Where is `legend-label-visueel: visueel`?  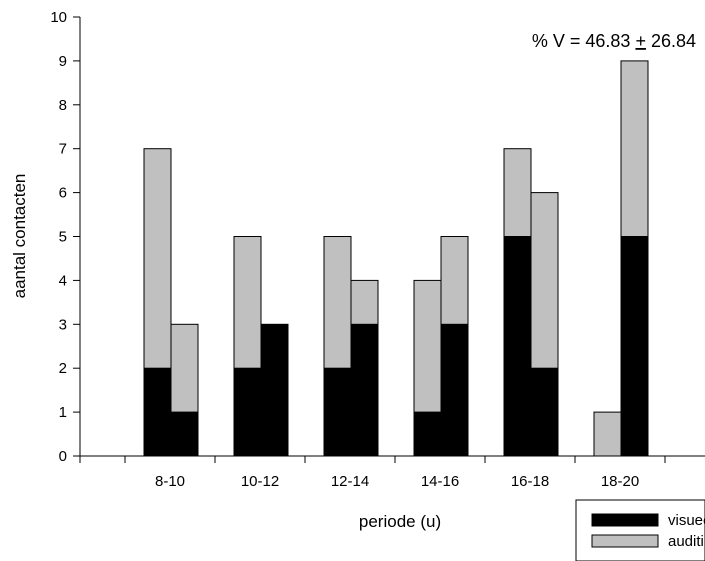 legend-label-visueel: visueel is located at coordinates (686, 520).